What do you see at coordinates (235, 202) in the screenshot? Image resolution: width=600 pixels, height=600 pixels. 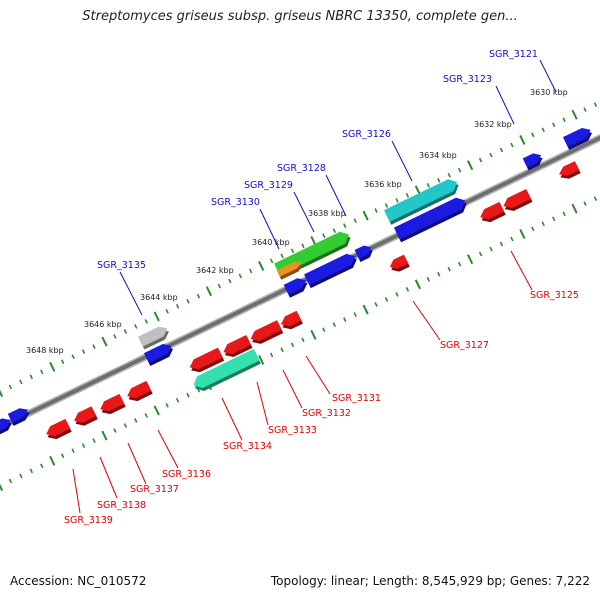 I see `gene-label-forward: SGR_3130` at bounding box center [235, 202].